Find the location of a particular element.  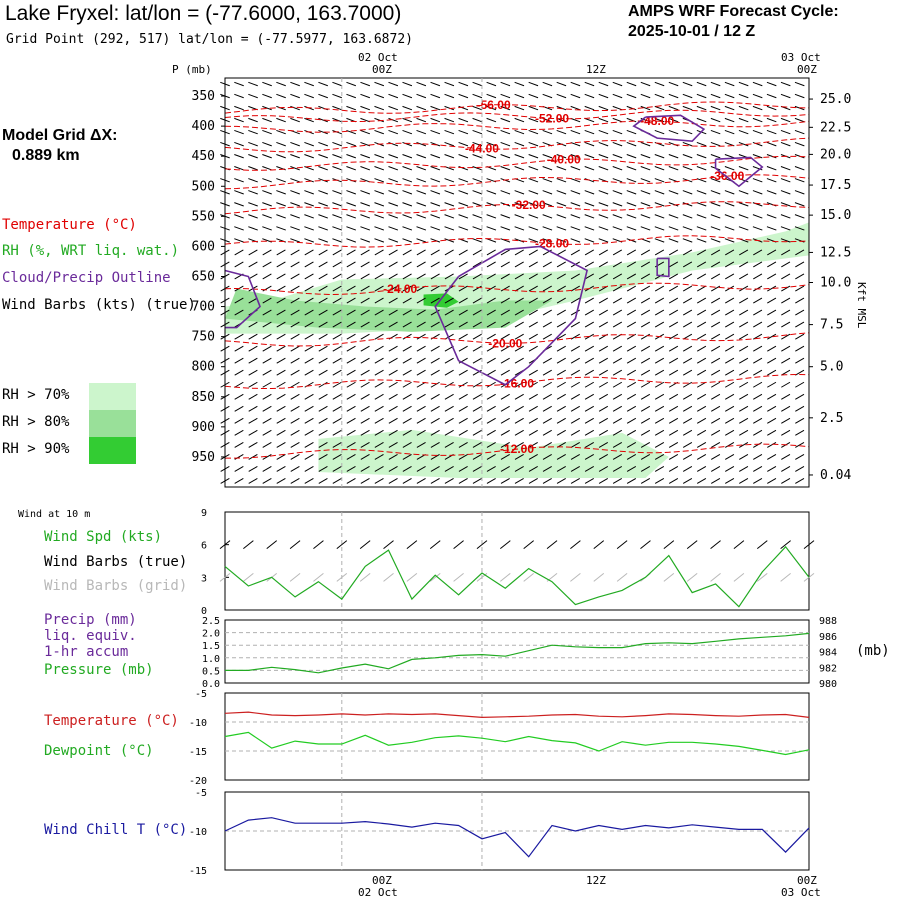

pressure-panel-frame is located at coordinates (517, 651).